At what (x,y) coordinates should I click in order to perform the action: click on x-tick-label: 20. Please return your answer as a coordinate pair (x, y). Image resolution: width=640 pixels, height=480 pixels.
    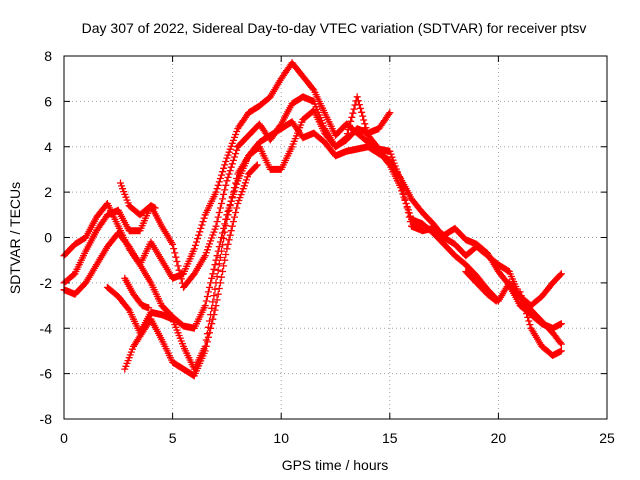
    Looking at the image, I should click on (499, 438).